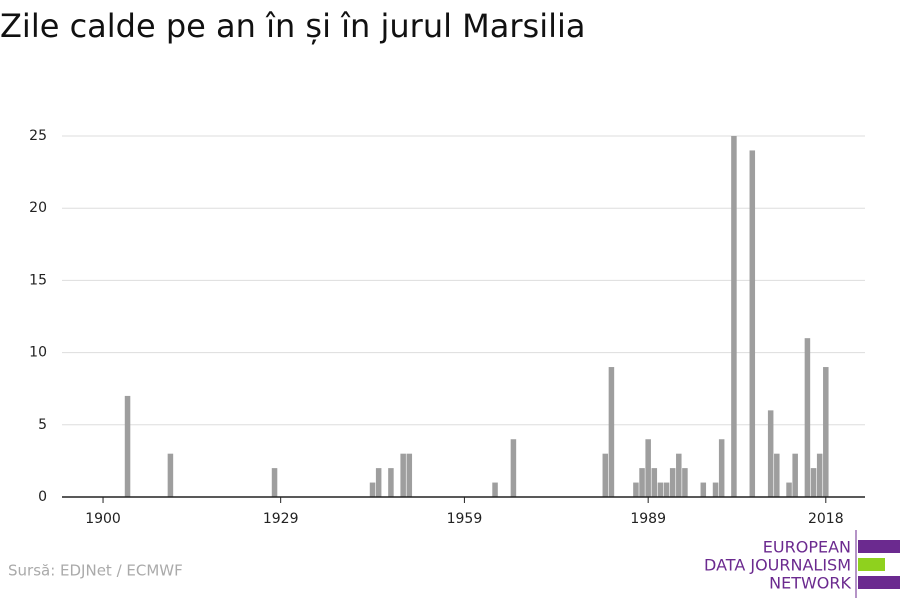 Image resolution: width=900 pixels, height=600 pixels. What do you see at coordinates (38, 280) in the screenshot?
I see `y-tick-label: 15` at bounding box center [38, 280].